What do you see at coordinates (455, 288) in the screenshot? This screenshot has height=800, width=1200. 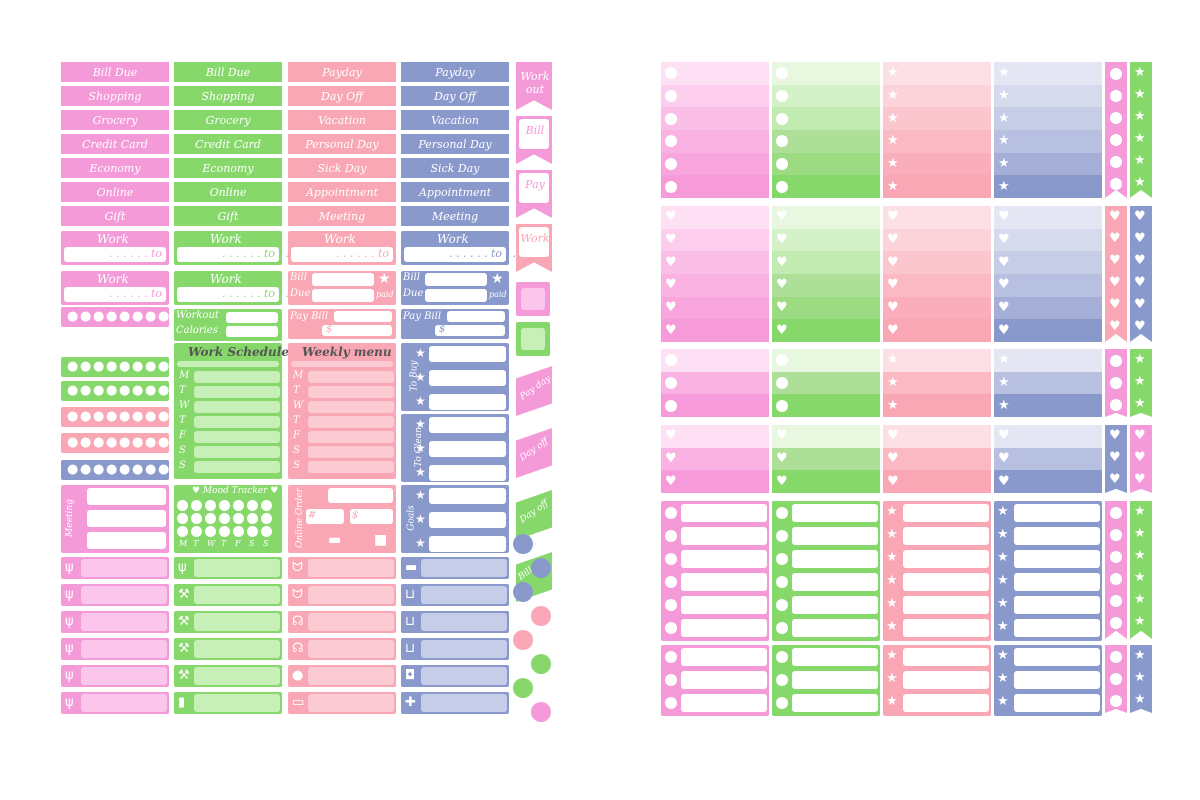 I see `bill-due-box: Bill Due ★ paid` at bounding box center [455, 288].